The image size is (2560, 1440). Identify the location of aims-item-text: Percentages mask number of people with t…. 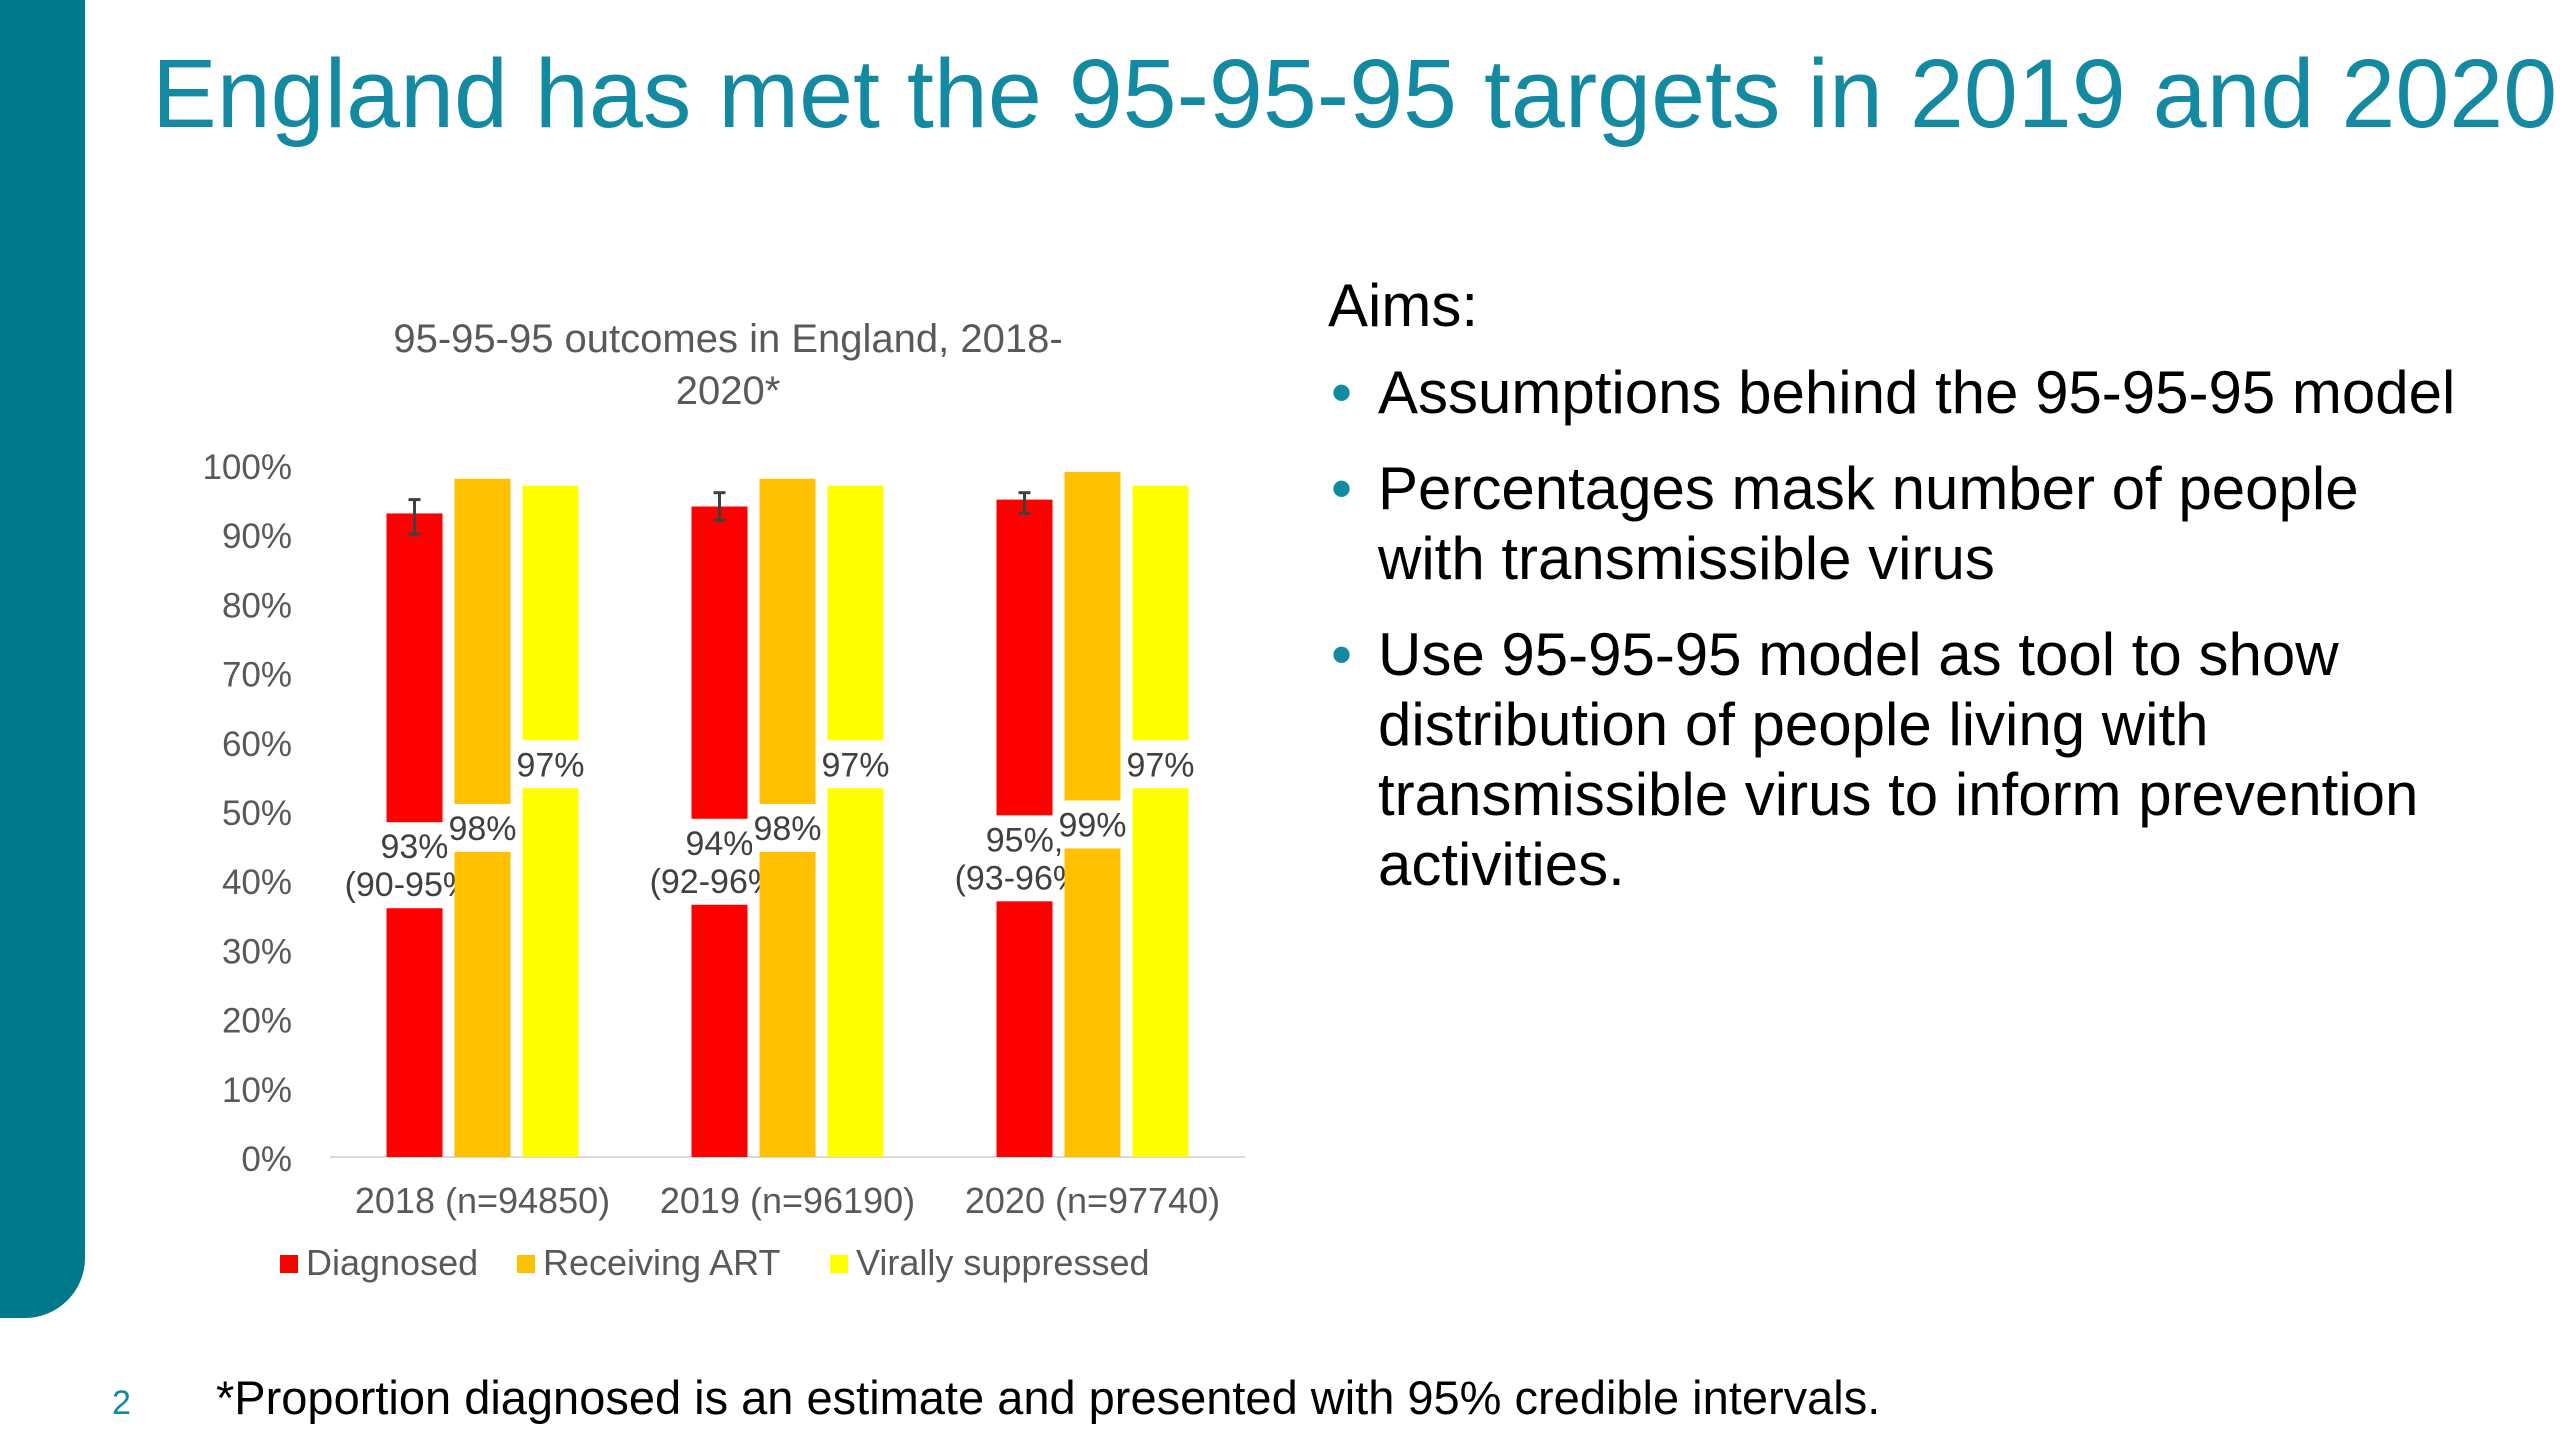
(1868, 523).